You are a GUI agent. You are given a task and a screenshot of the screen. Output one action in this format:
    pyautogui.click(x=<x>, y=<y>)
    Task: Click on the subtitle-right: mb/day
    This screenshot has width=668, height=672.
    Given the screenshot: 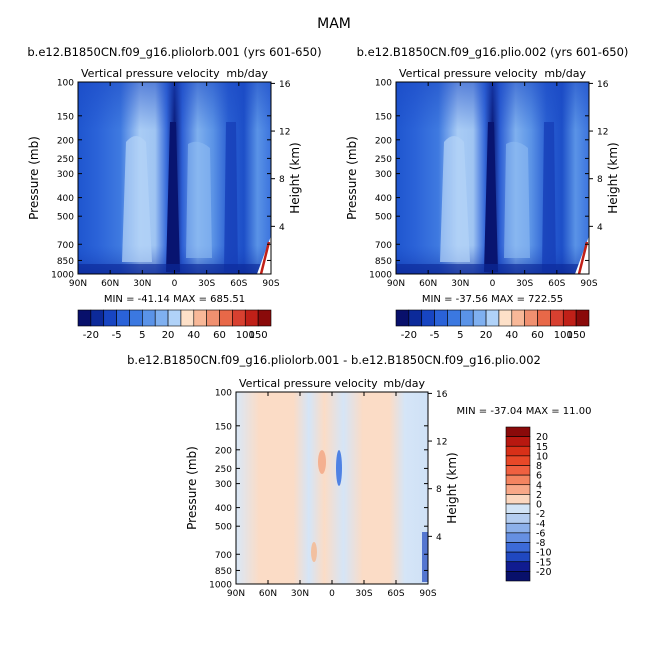 What is the action you would take?
    pyautogui.click(x=404, y=383)
    